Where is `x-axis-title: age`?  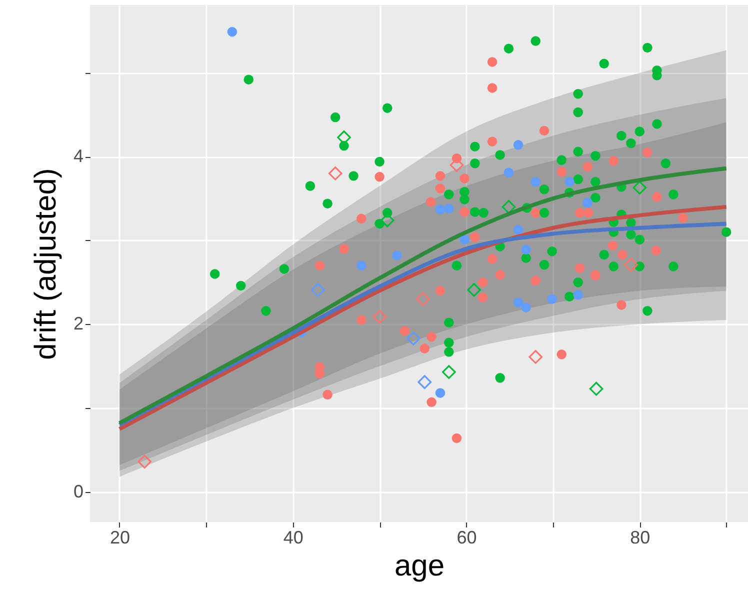 x-axis-title: age is located at coordinates (419, 566).